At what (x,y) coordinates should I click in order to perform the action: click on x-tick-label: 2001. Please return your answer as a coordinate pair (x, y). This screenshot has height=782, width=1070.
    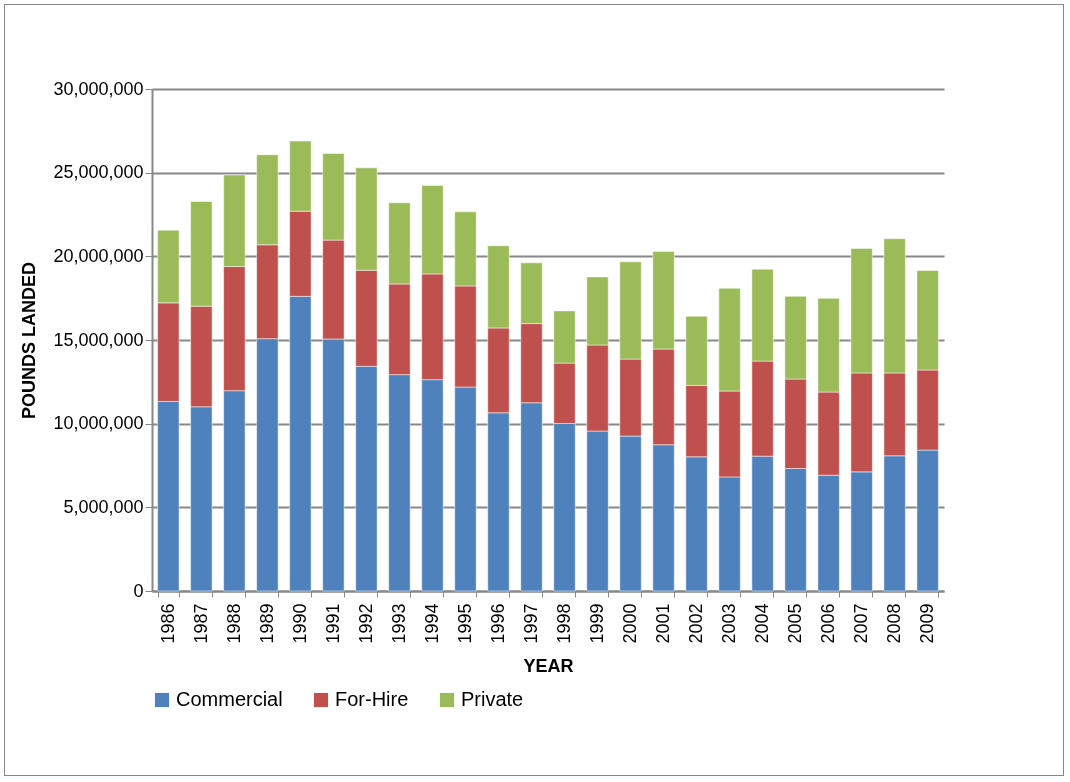
    Looking at the image, I should click on (663, 623).